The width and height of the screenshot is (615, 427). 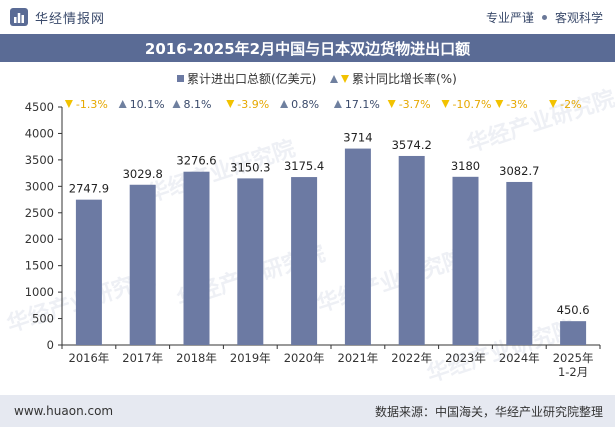 What do you see at coordinates (142, 358) in the screenshot?
I see `x-tick-label: 2017年` at bounding box center [142, 358].